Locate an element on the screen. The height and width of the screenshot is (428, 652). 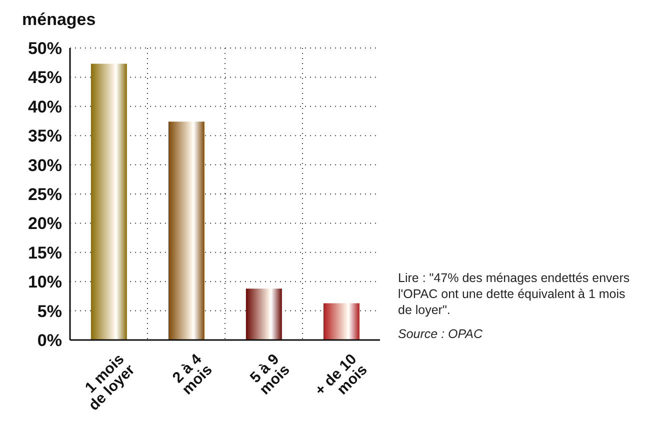
source-note: Source : OPAC is located at coordinates (441, 334).